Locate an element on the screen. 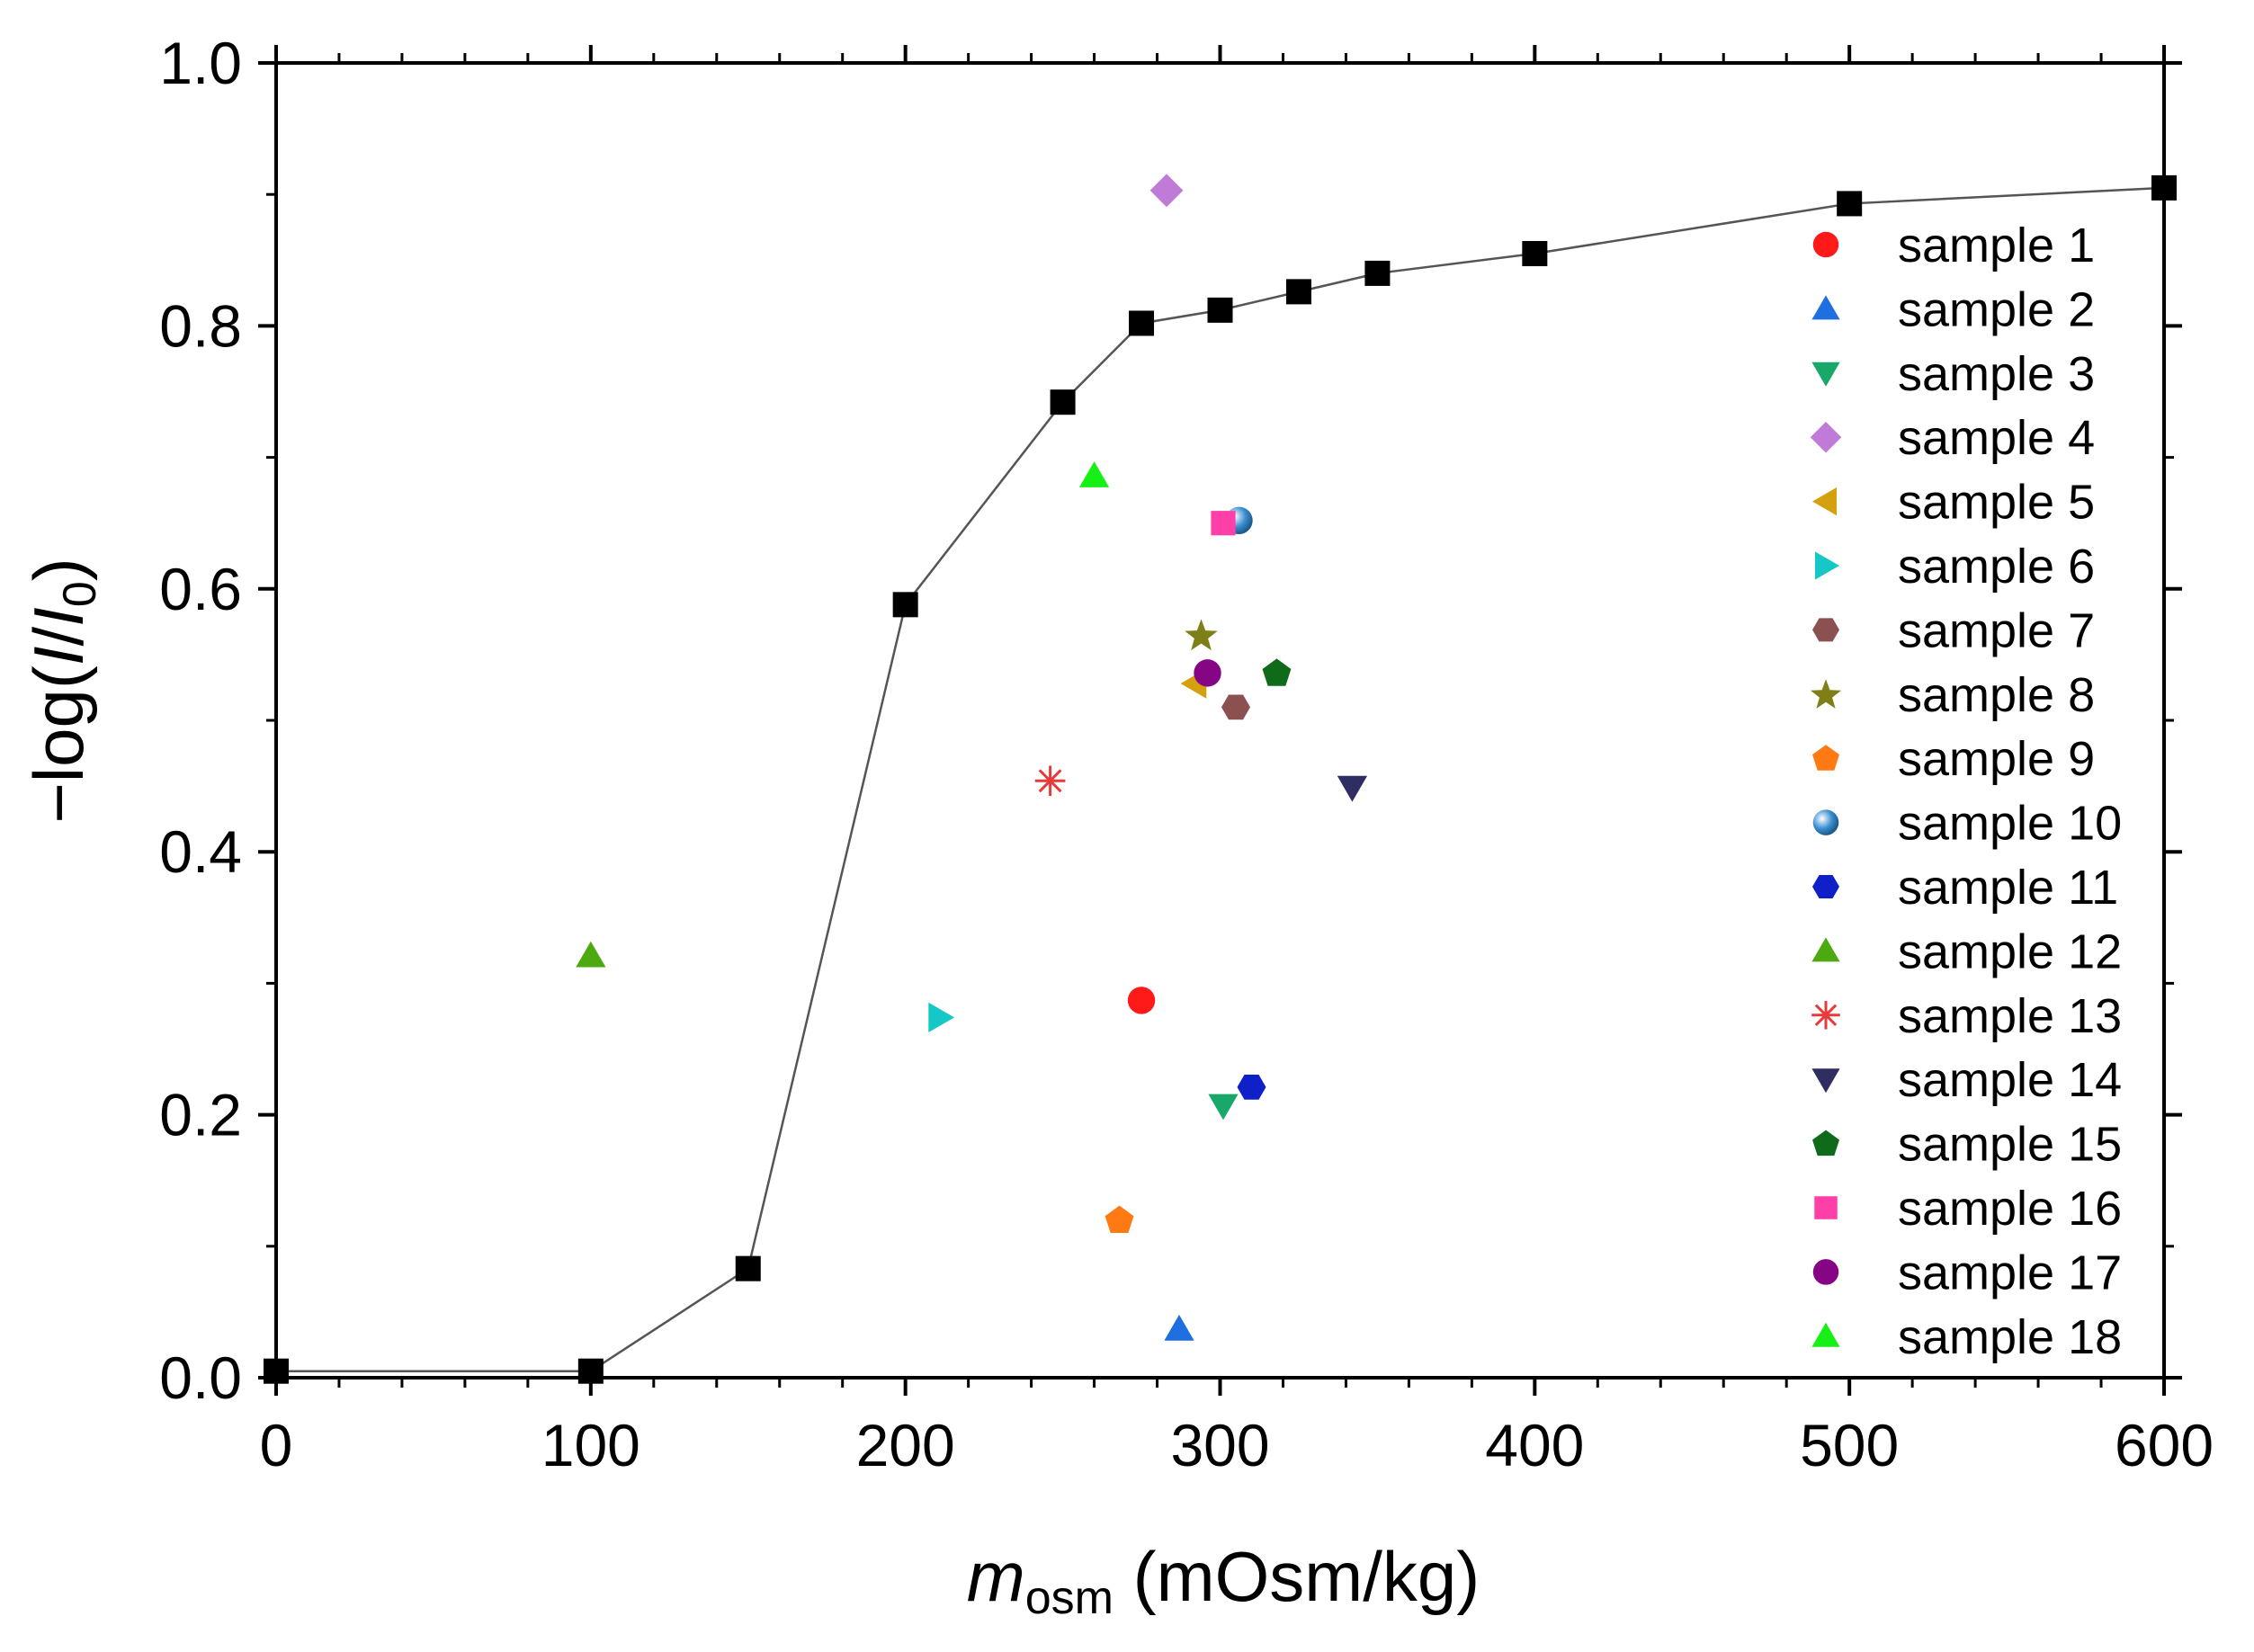 This screenshot has height=1652, width=2254. legend-item: sample 10 is located at coordinates (1967, 824).